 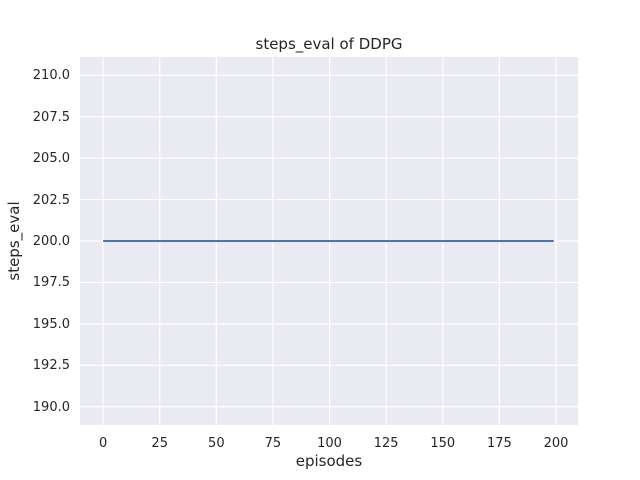 What do you see at coordinates (51, 366) in the screenshot?
I see `y-tick-label: 192.5` at bounding box center [51, 366].